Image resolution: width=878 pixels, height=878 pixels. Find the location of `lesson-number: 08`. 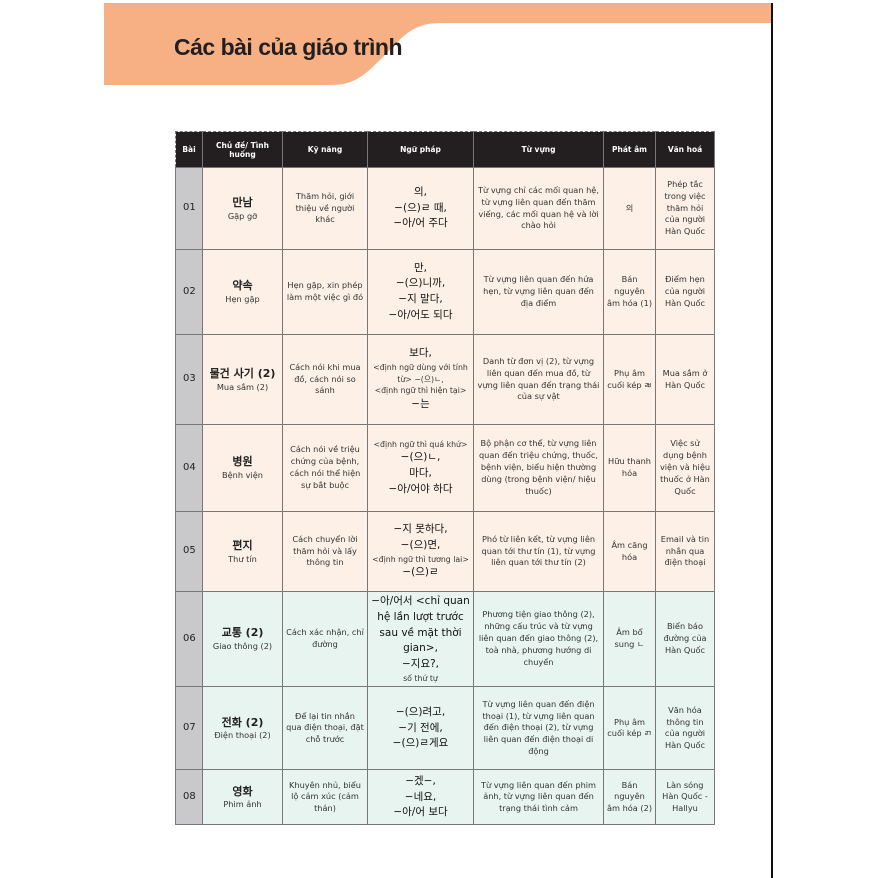

lesson-number: 08 is located at coordinates (189, 797).